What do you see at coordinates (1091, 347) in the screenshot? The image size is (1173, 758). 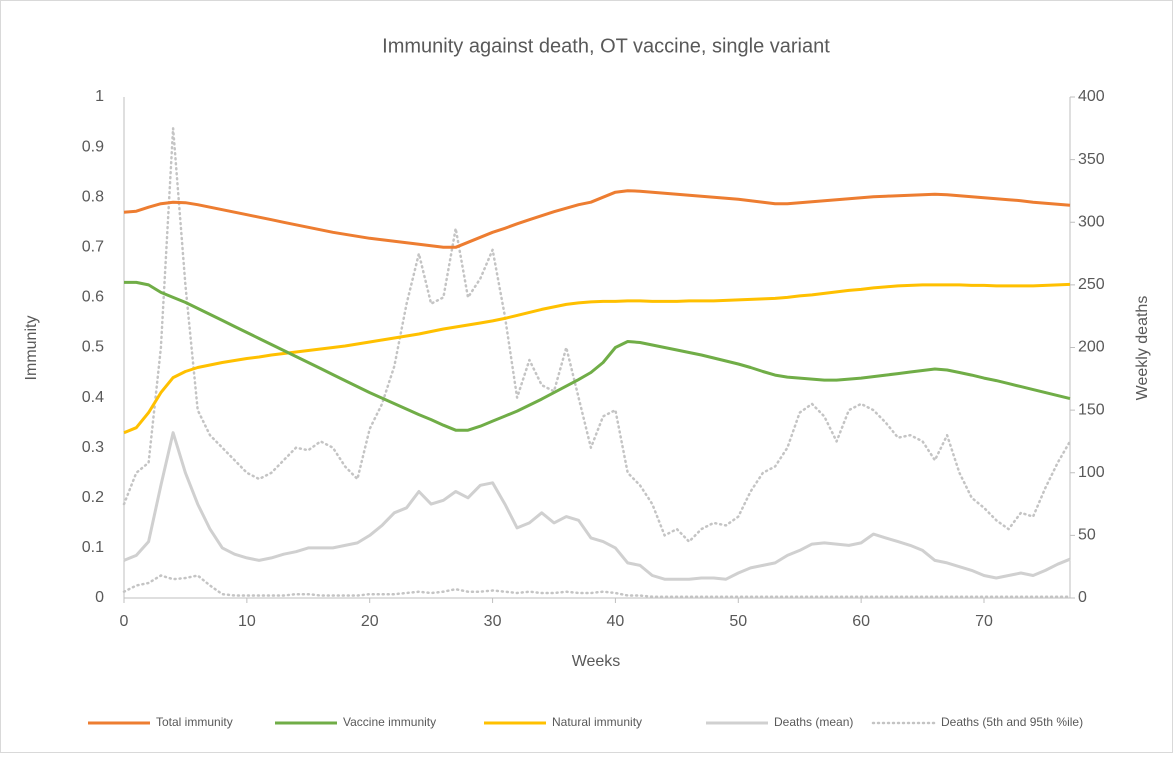 I see `y2-tick-label: 200` at bounding box center [1091, 347].